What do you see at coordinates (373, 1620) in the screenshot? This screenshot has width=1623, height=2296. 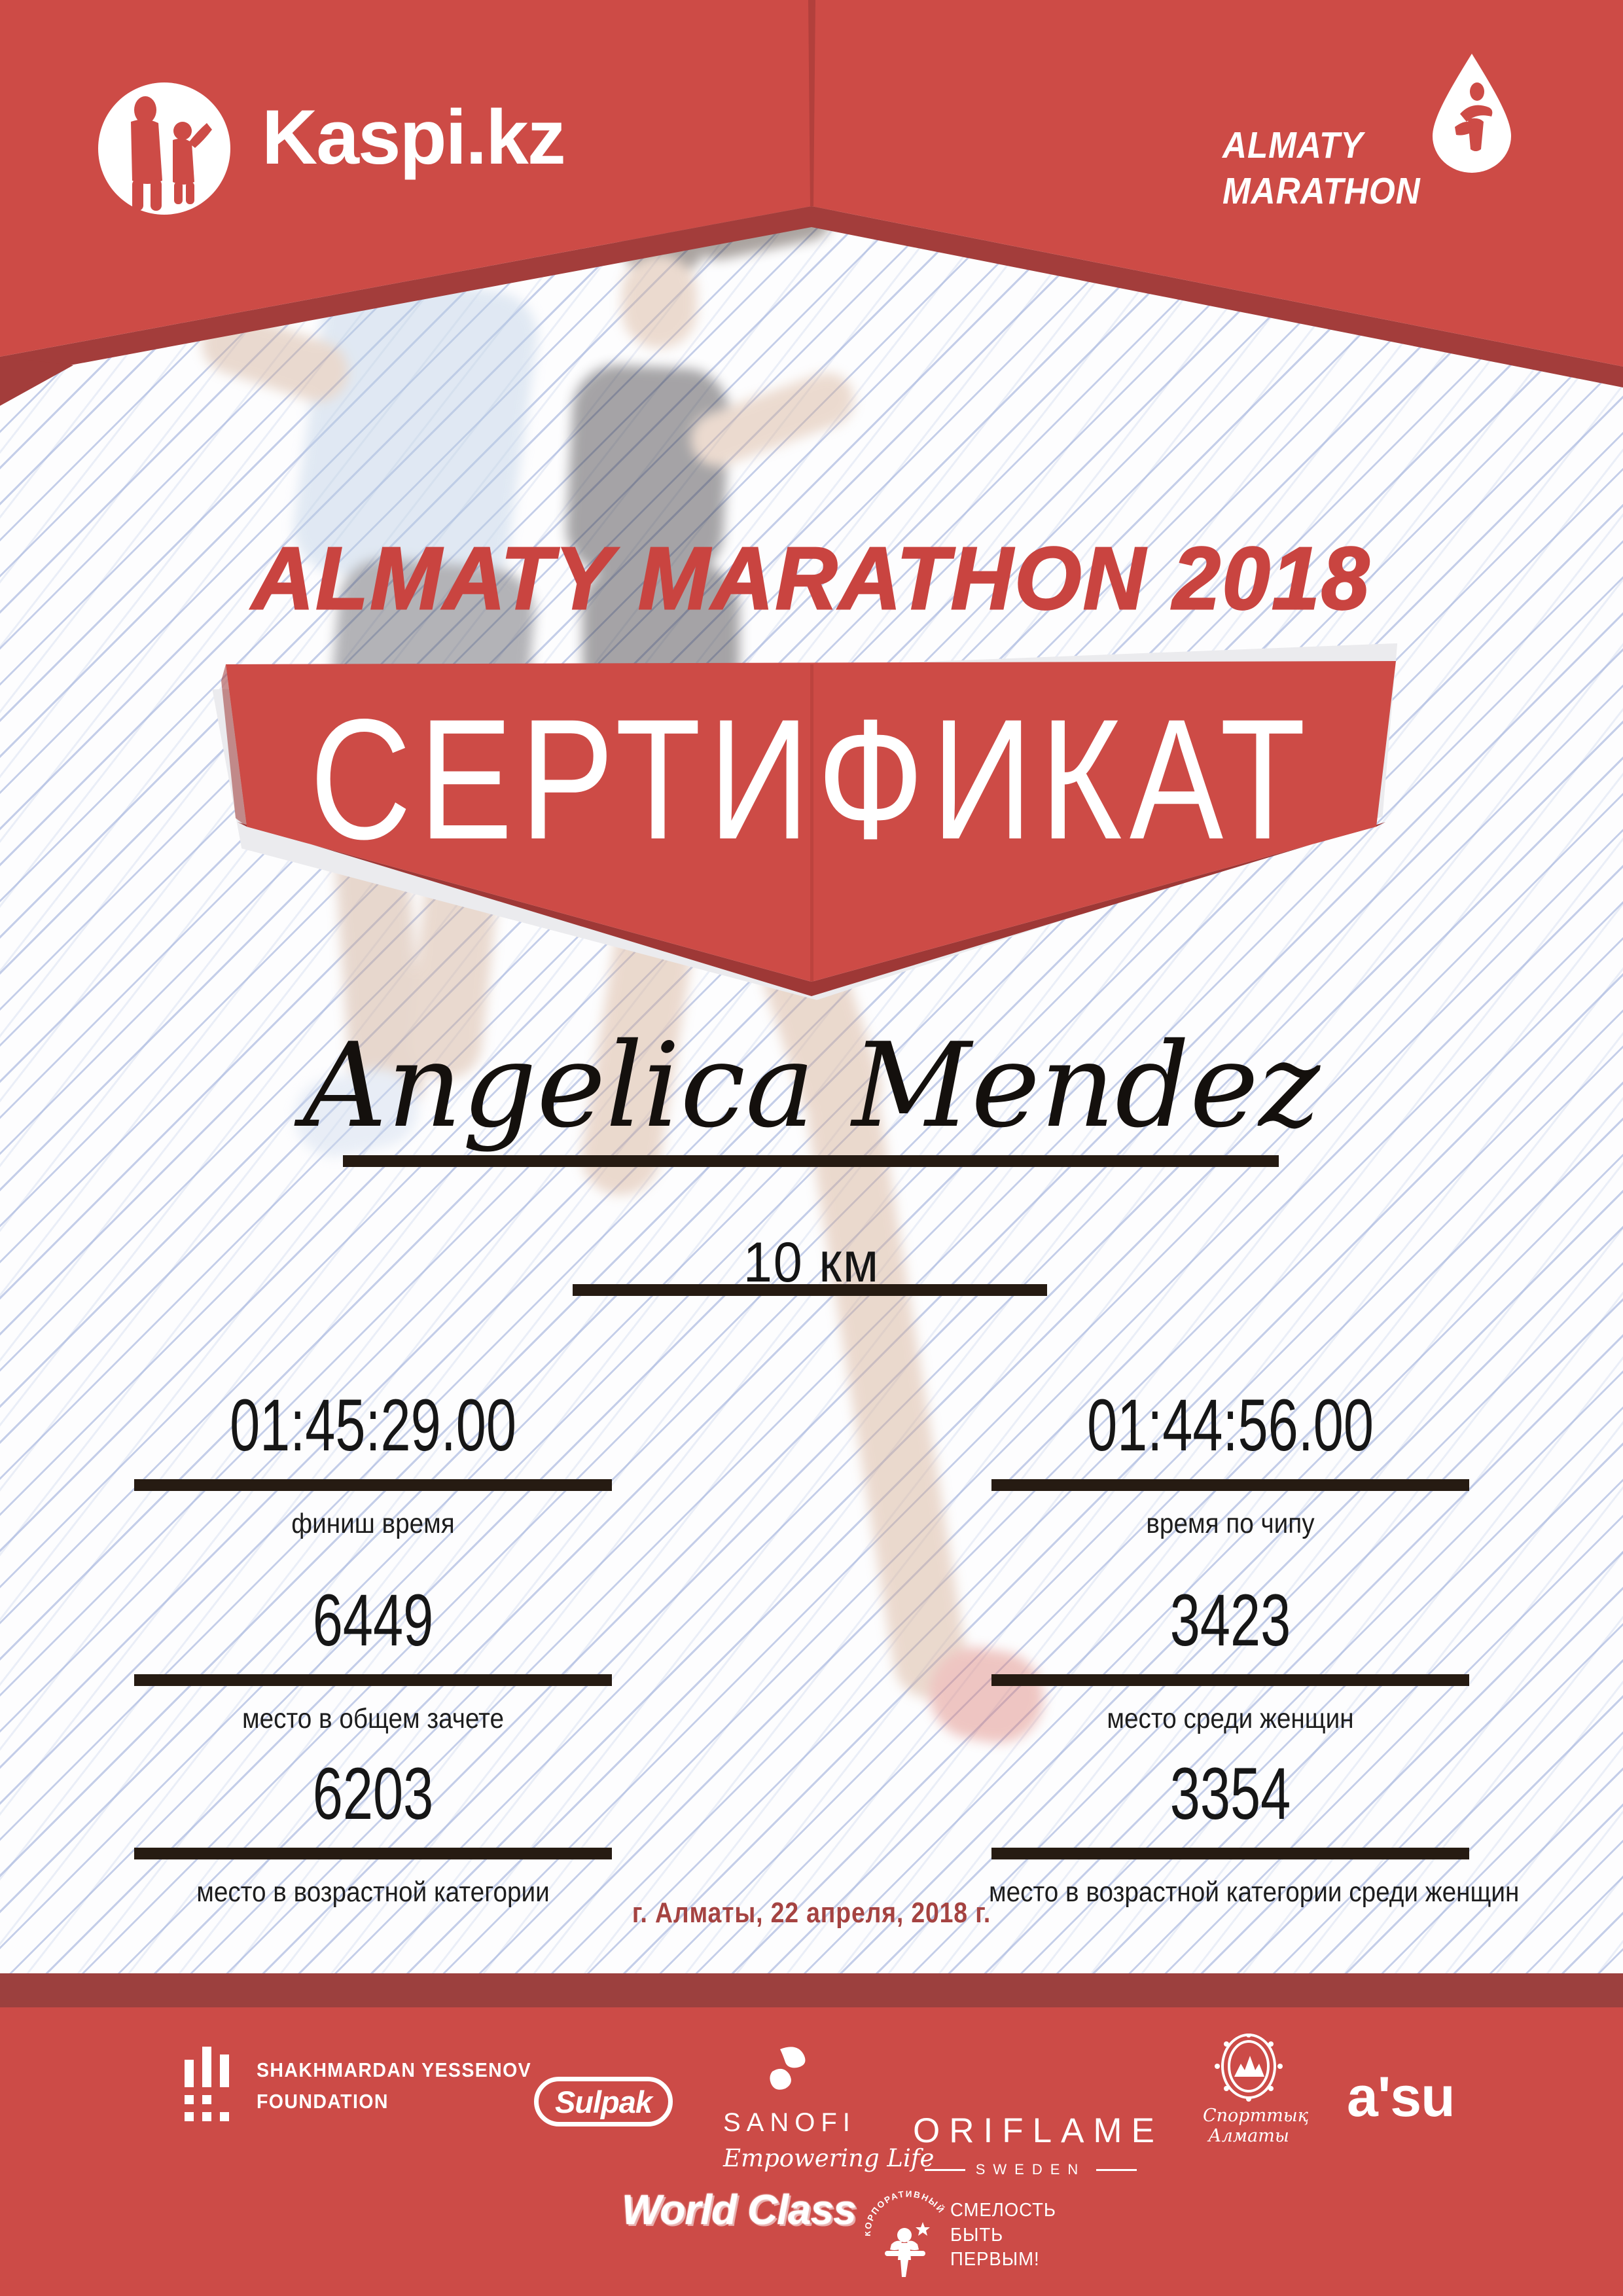 I see `stat-value: 6449` at bounding box center [373, 1620].